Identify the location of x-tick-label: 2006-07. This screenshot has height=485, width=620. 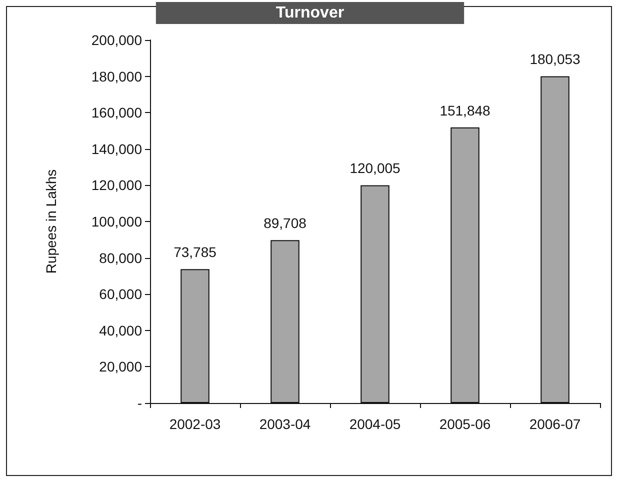
(555, 424).